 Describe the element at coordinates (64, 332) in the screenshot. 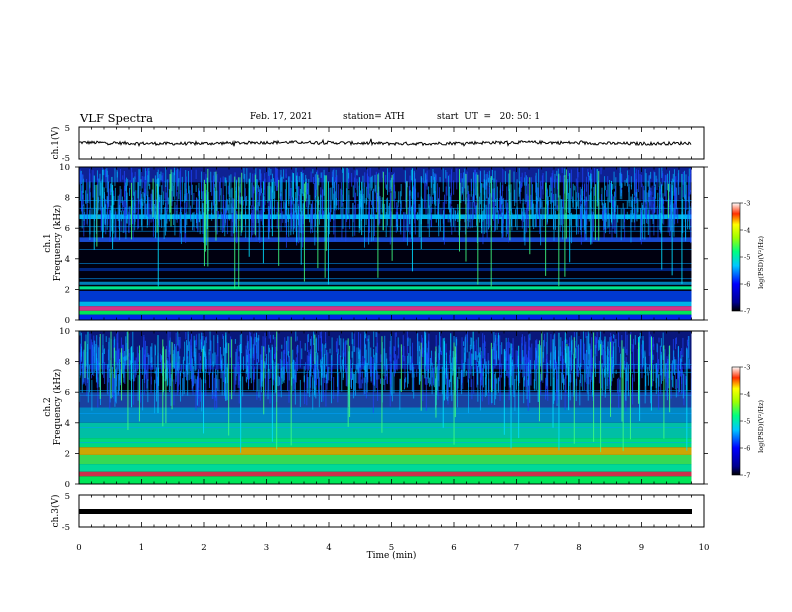

I see `y-tick-label: 10` at that location.